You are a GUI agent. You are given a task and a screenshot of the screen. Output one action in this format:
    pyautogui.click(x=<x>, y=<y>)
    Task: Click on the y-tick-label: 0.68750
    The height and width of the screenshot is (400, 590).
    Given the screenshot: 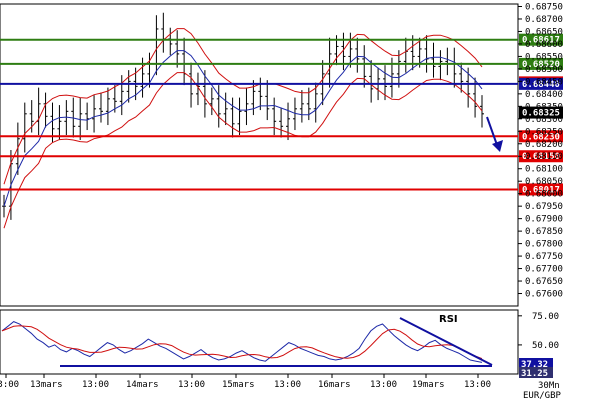 What is the action you would take?
    pyautogui.click(x=544, y=7)
    